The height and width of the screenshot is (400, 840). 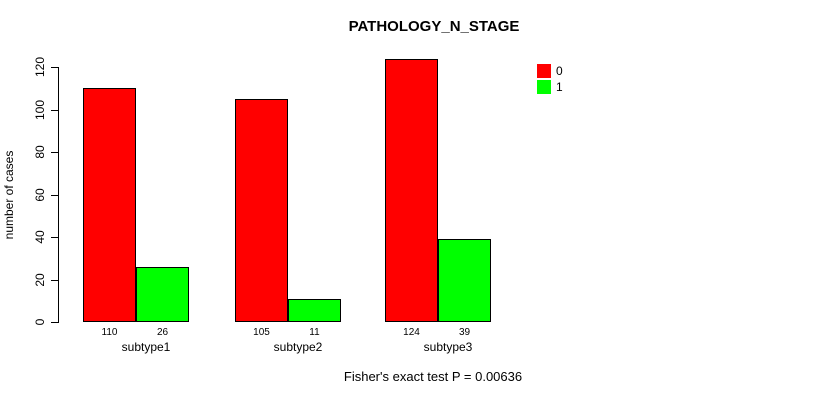 What do you see at coordinates (40, 109) in the screenshot?
I see `y-tick-label: 100` at bounding box center [40, 109].